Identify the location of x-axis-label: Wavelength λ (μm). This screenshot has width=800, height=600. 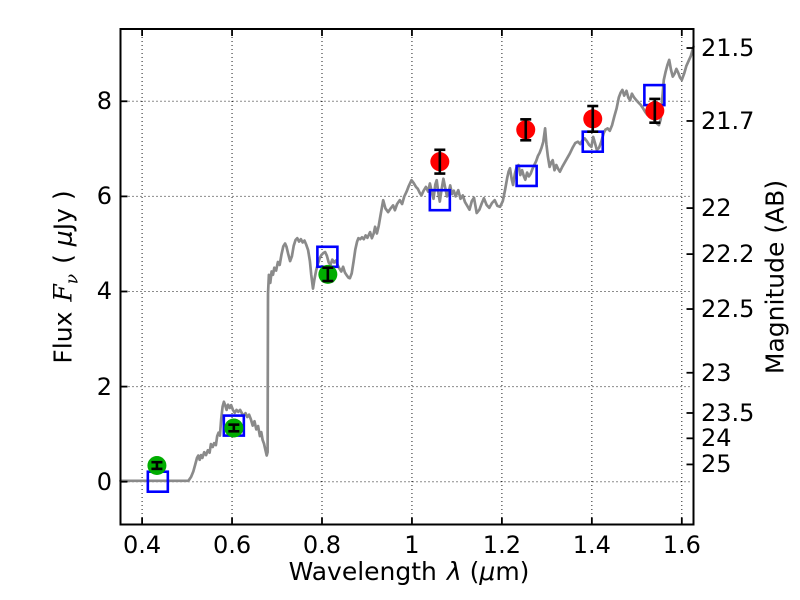
(409, 571).